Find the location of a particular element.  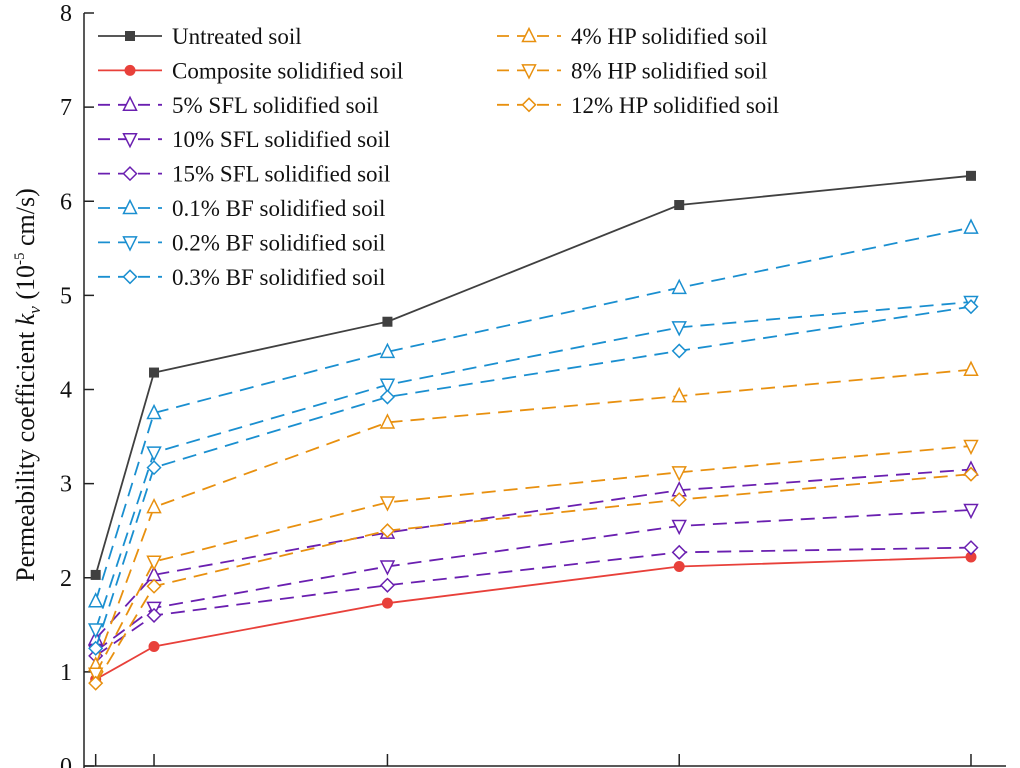

axis-labels: Permeability coefficient kv (10-5 cm/s) is located at coordinates (27, 385).